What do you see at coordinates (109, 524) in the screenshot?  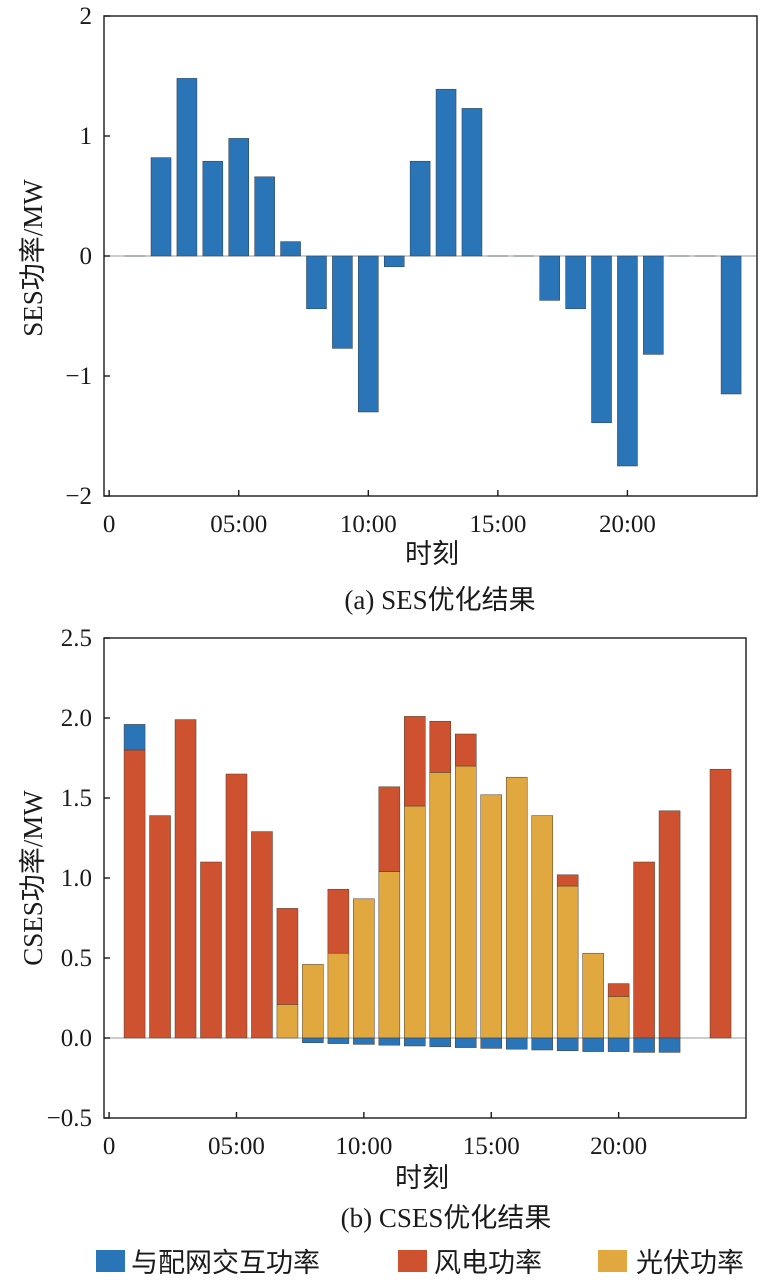 I see `panel-a-xtick-label: 0` at bounding box center [109, 524].